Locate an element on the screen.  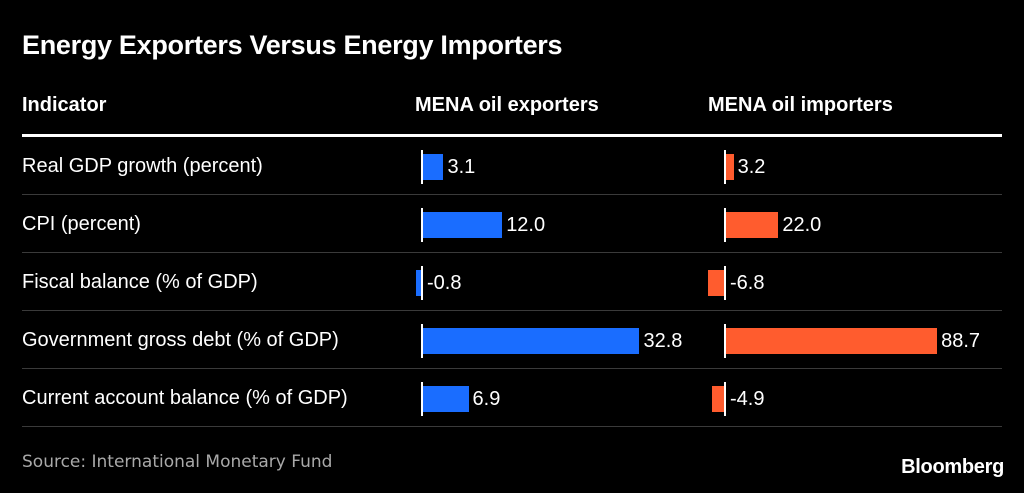
exporters-value-label: 32.8 is located at coordinates (663, 341).